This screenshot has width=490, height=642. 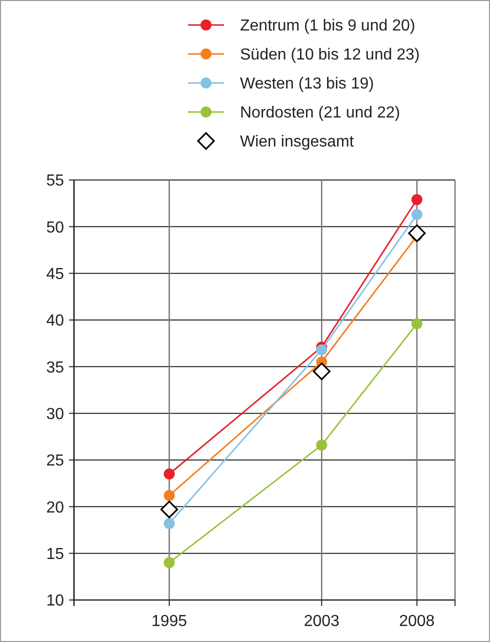 I want to click on legend-label: Zentrum (1 bis 9 und 20), so click(x=328, y=26).